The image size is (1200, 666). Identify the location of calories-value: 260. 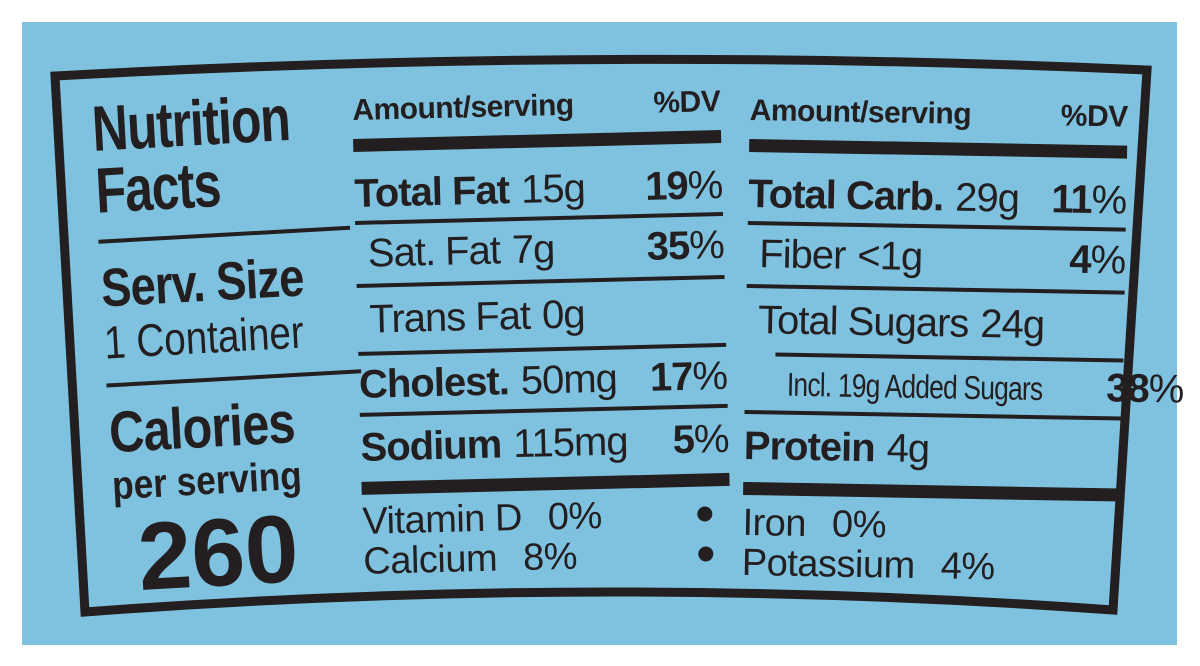
(218, 553).